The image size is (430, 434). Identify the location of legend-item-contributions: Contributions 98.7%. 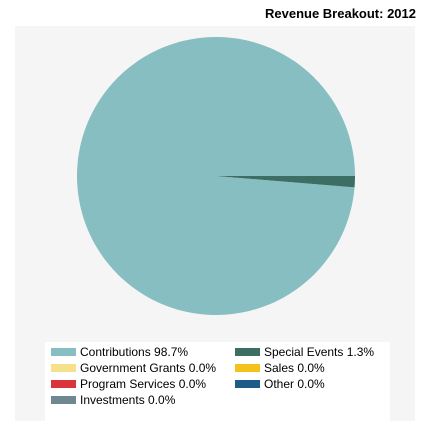
(119, 352).